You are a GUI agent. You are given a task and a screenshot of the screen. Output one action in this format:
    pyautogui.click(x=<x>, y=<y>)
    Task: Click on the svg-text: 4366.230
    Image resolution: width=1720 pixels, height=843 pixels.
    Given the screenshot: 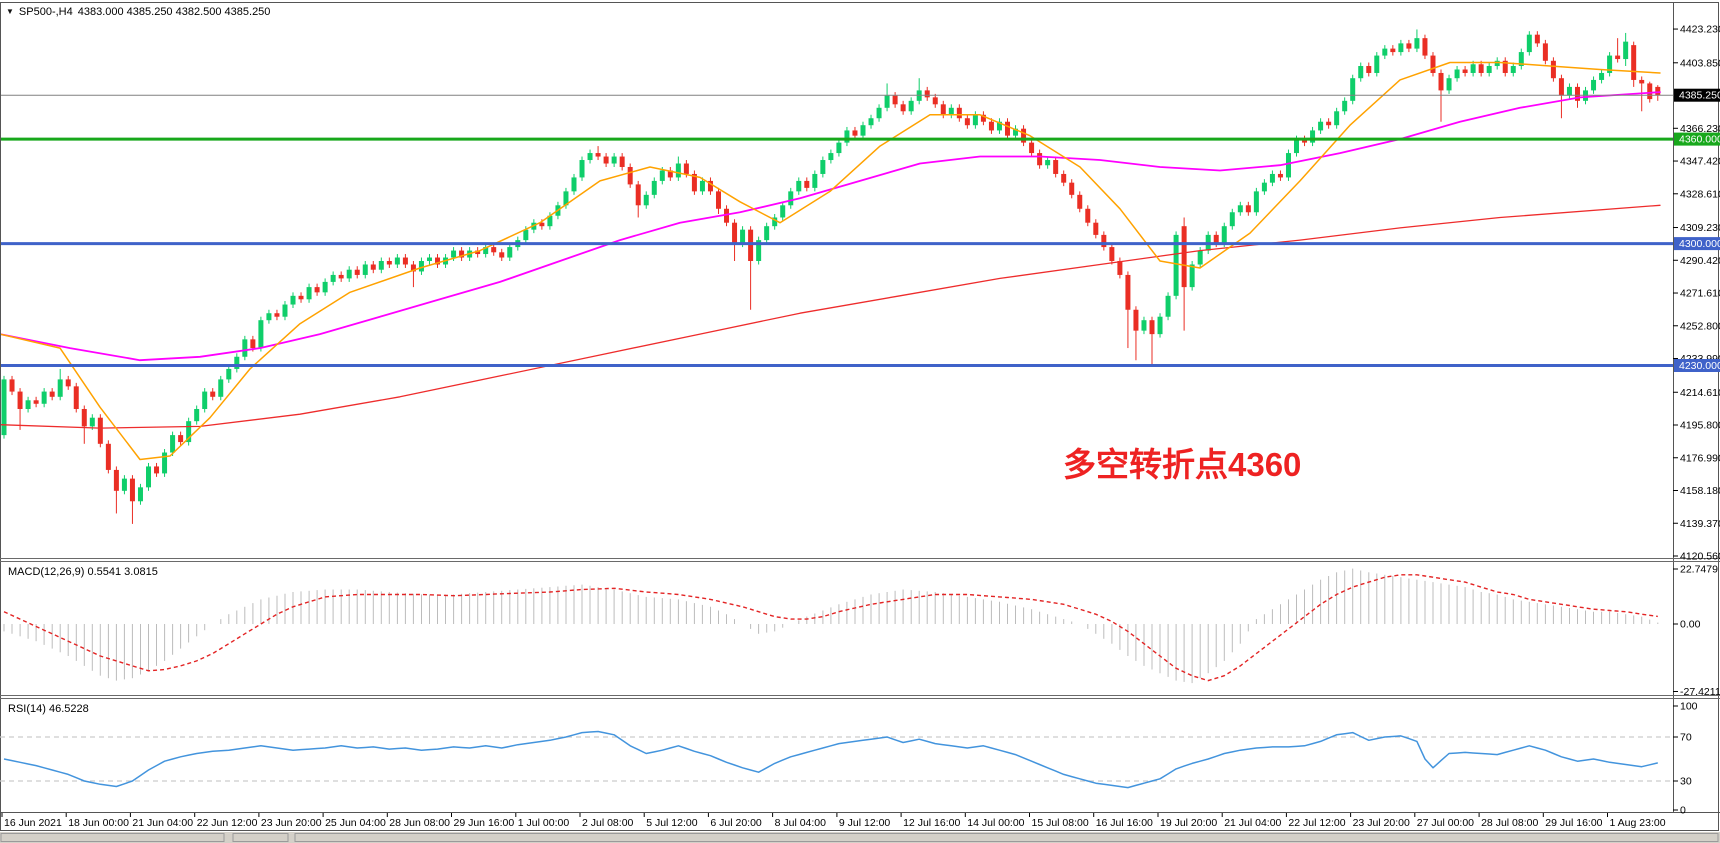 What is the action you would take?
    pyautogui.click(x=1700, y=129)
    